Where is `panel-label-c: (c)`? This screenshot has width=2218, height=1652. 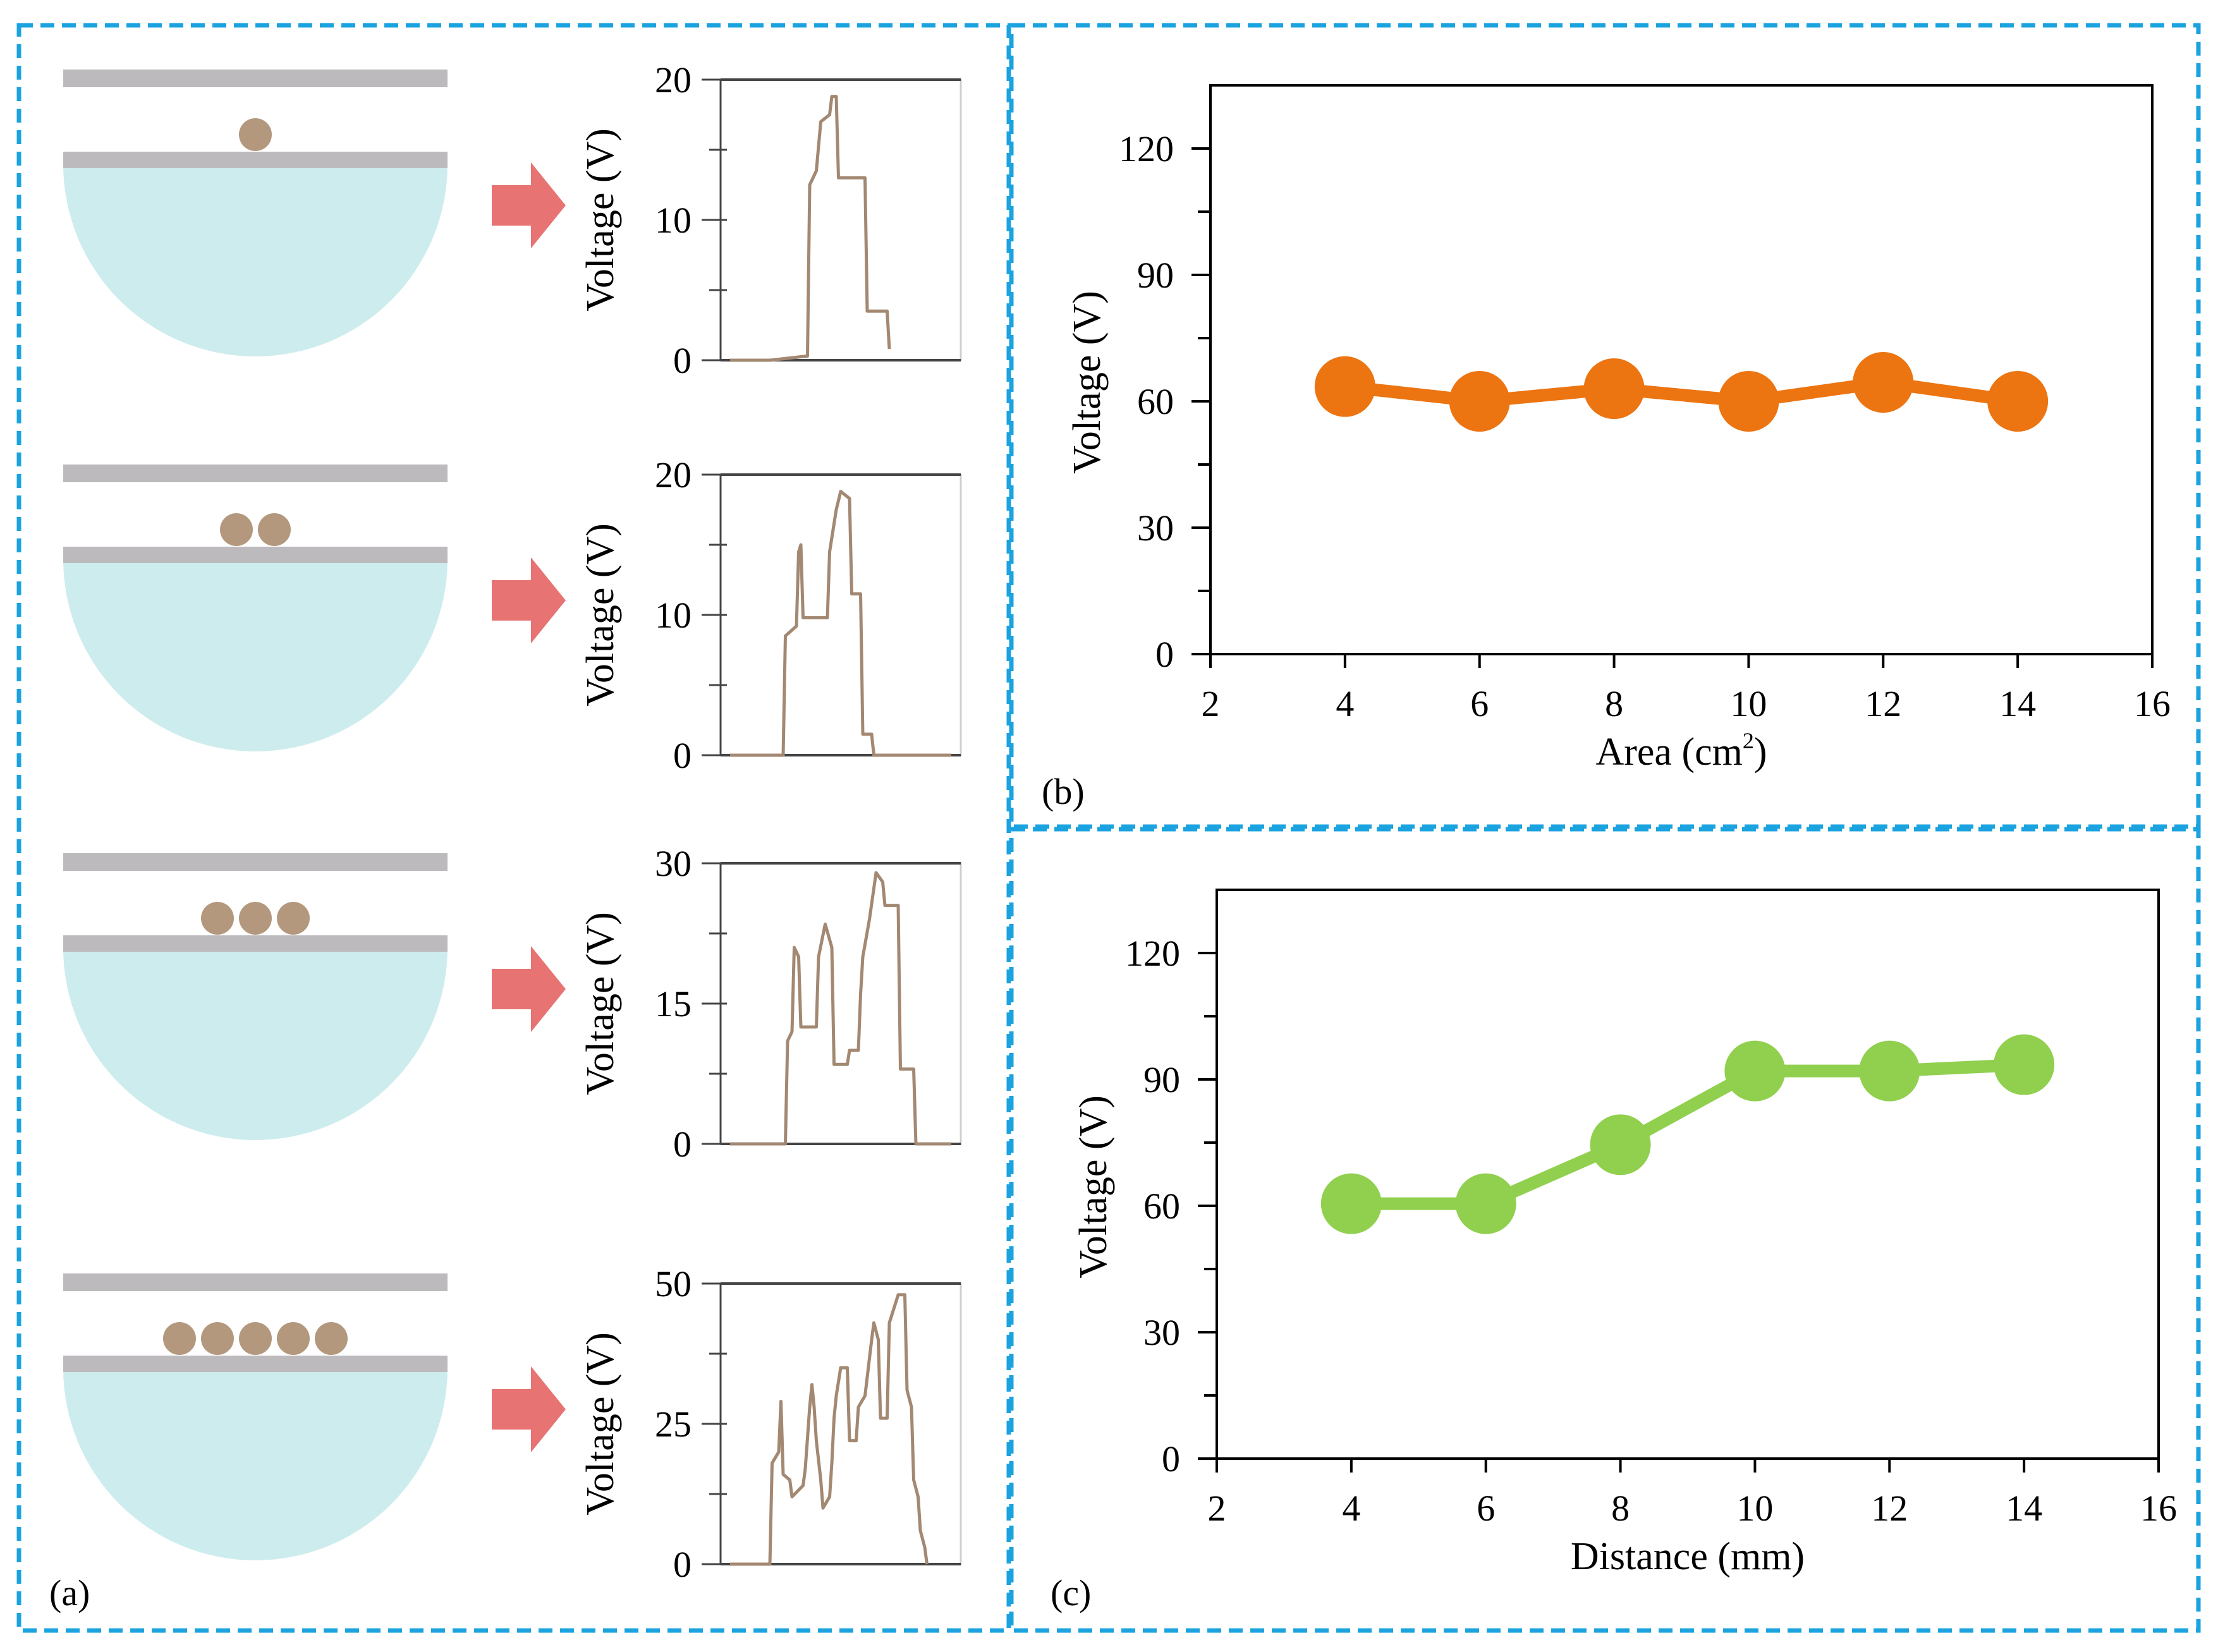 panel-label-c: (c) is located at coordinates (1071, 1592).